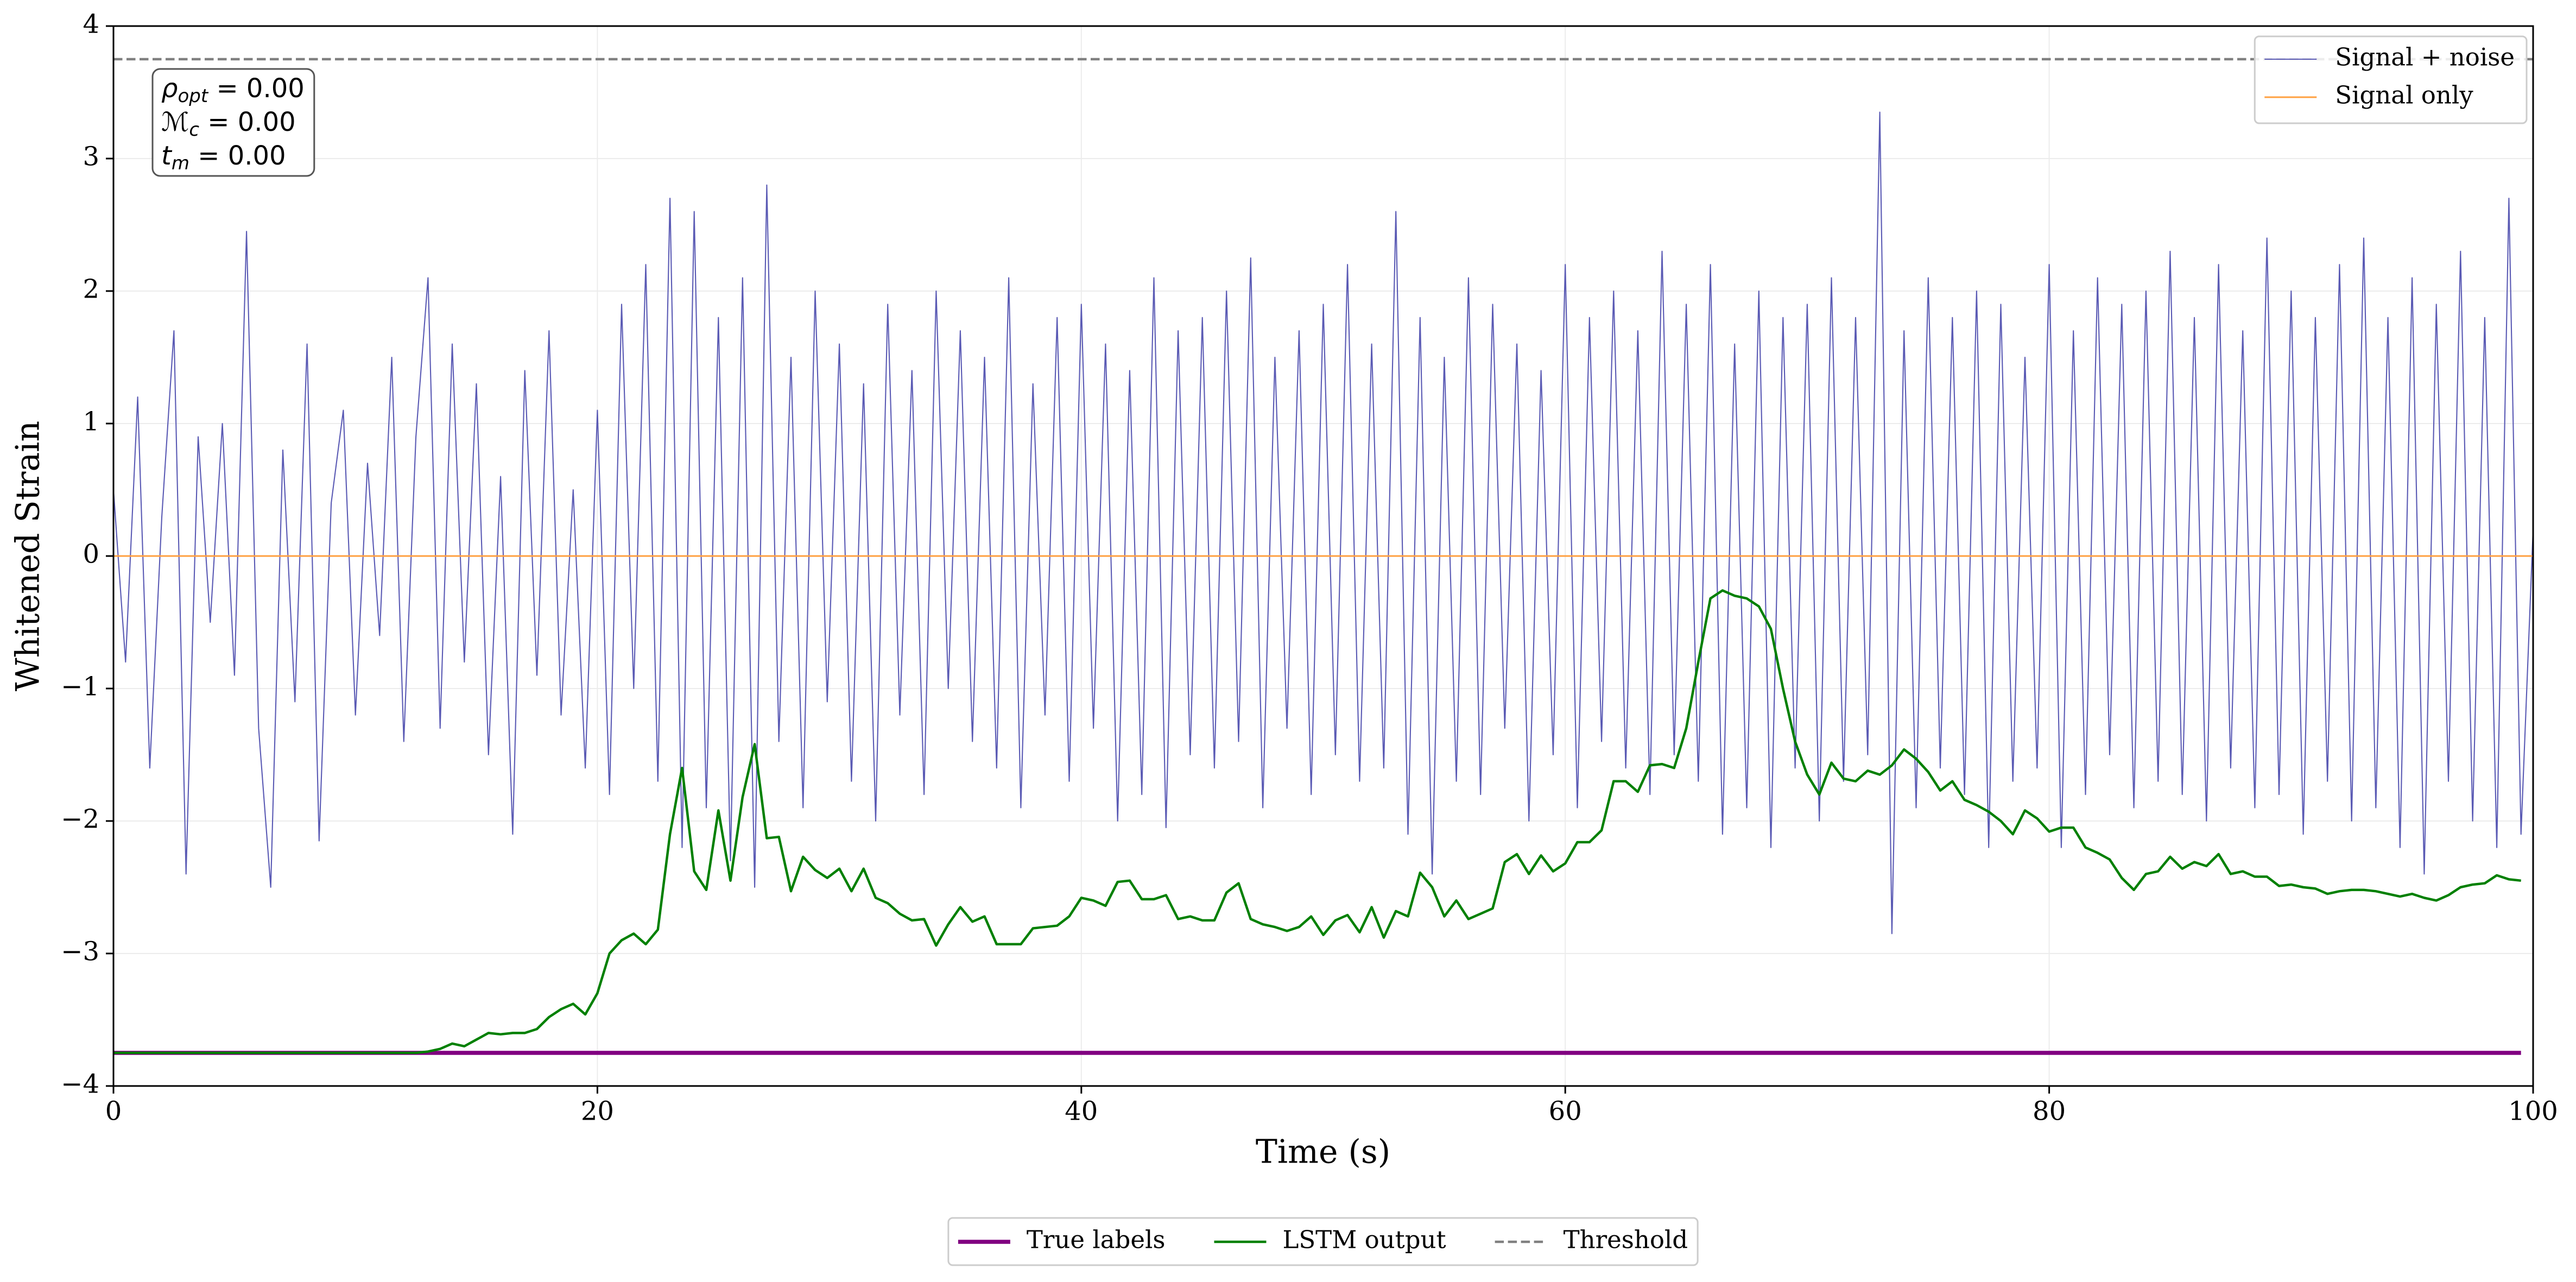 This screenshot has height=1282, width=2576. I want to click on x-tick-label: 100, so click(2533, 1111).